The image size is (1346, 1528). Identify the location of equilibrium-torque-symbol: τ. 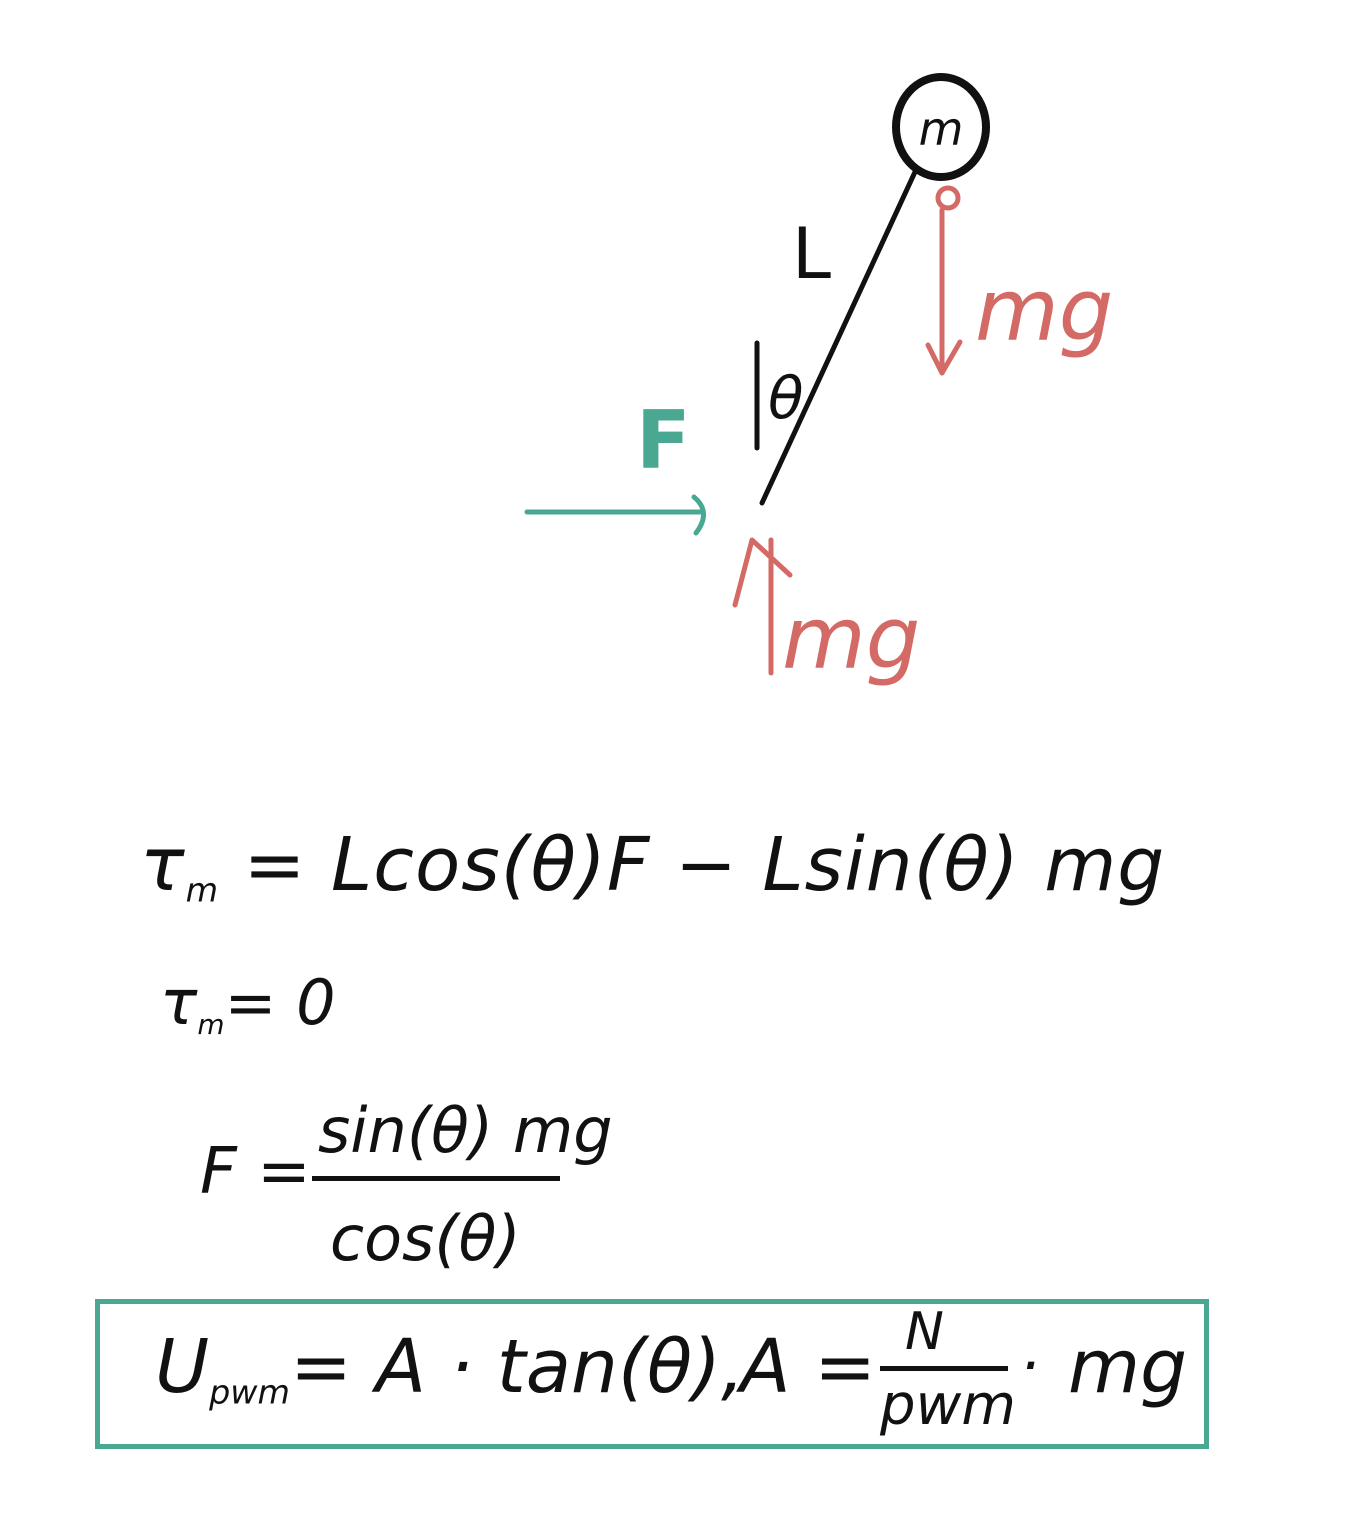
(179, 1002).